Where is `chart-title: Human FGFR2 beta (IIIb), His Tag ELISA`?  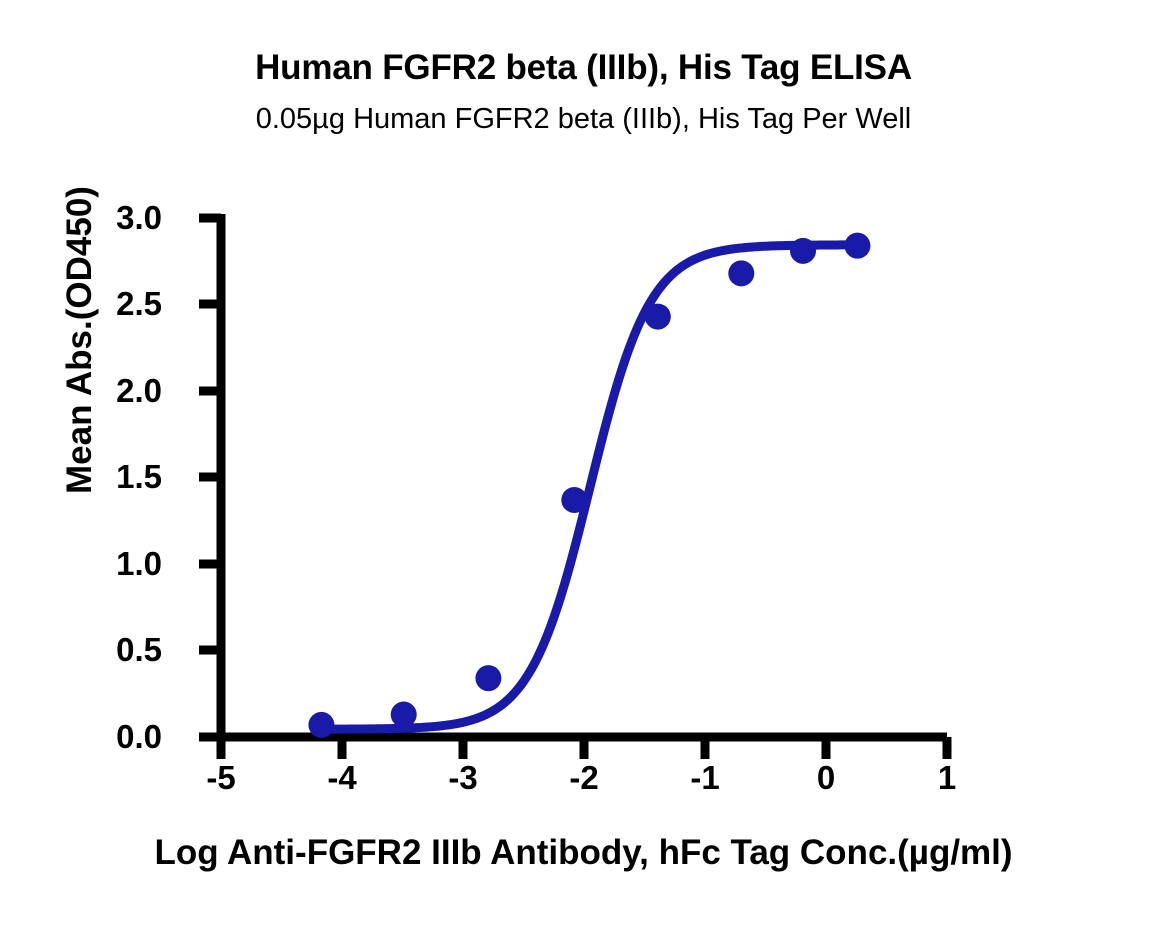 chart-title: Human FGFR2 beta (IIIb), His Tag ELISA is located at coordinates (583, 67).